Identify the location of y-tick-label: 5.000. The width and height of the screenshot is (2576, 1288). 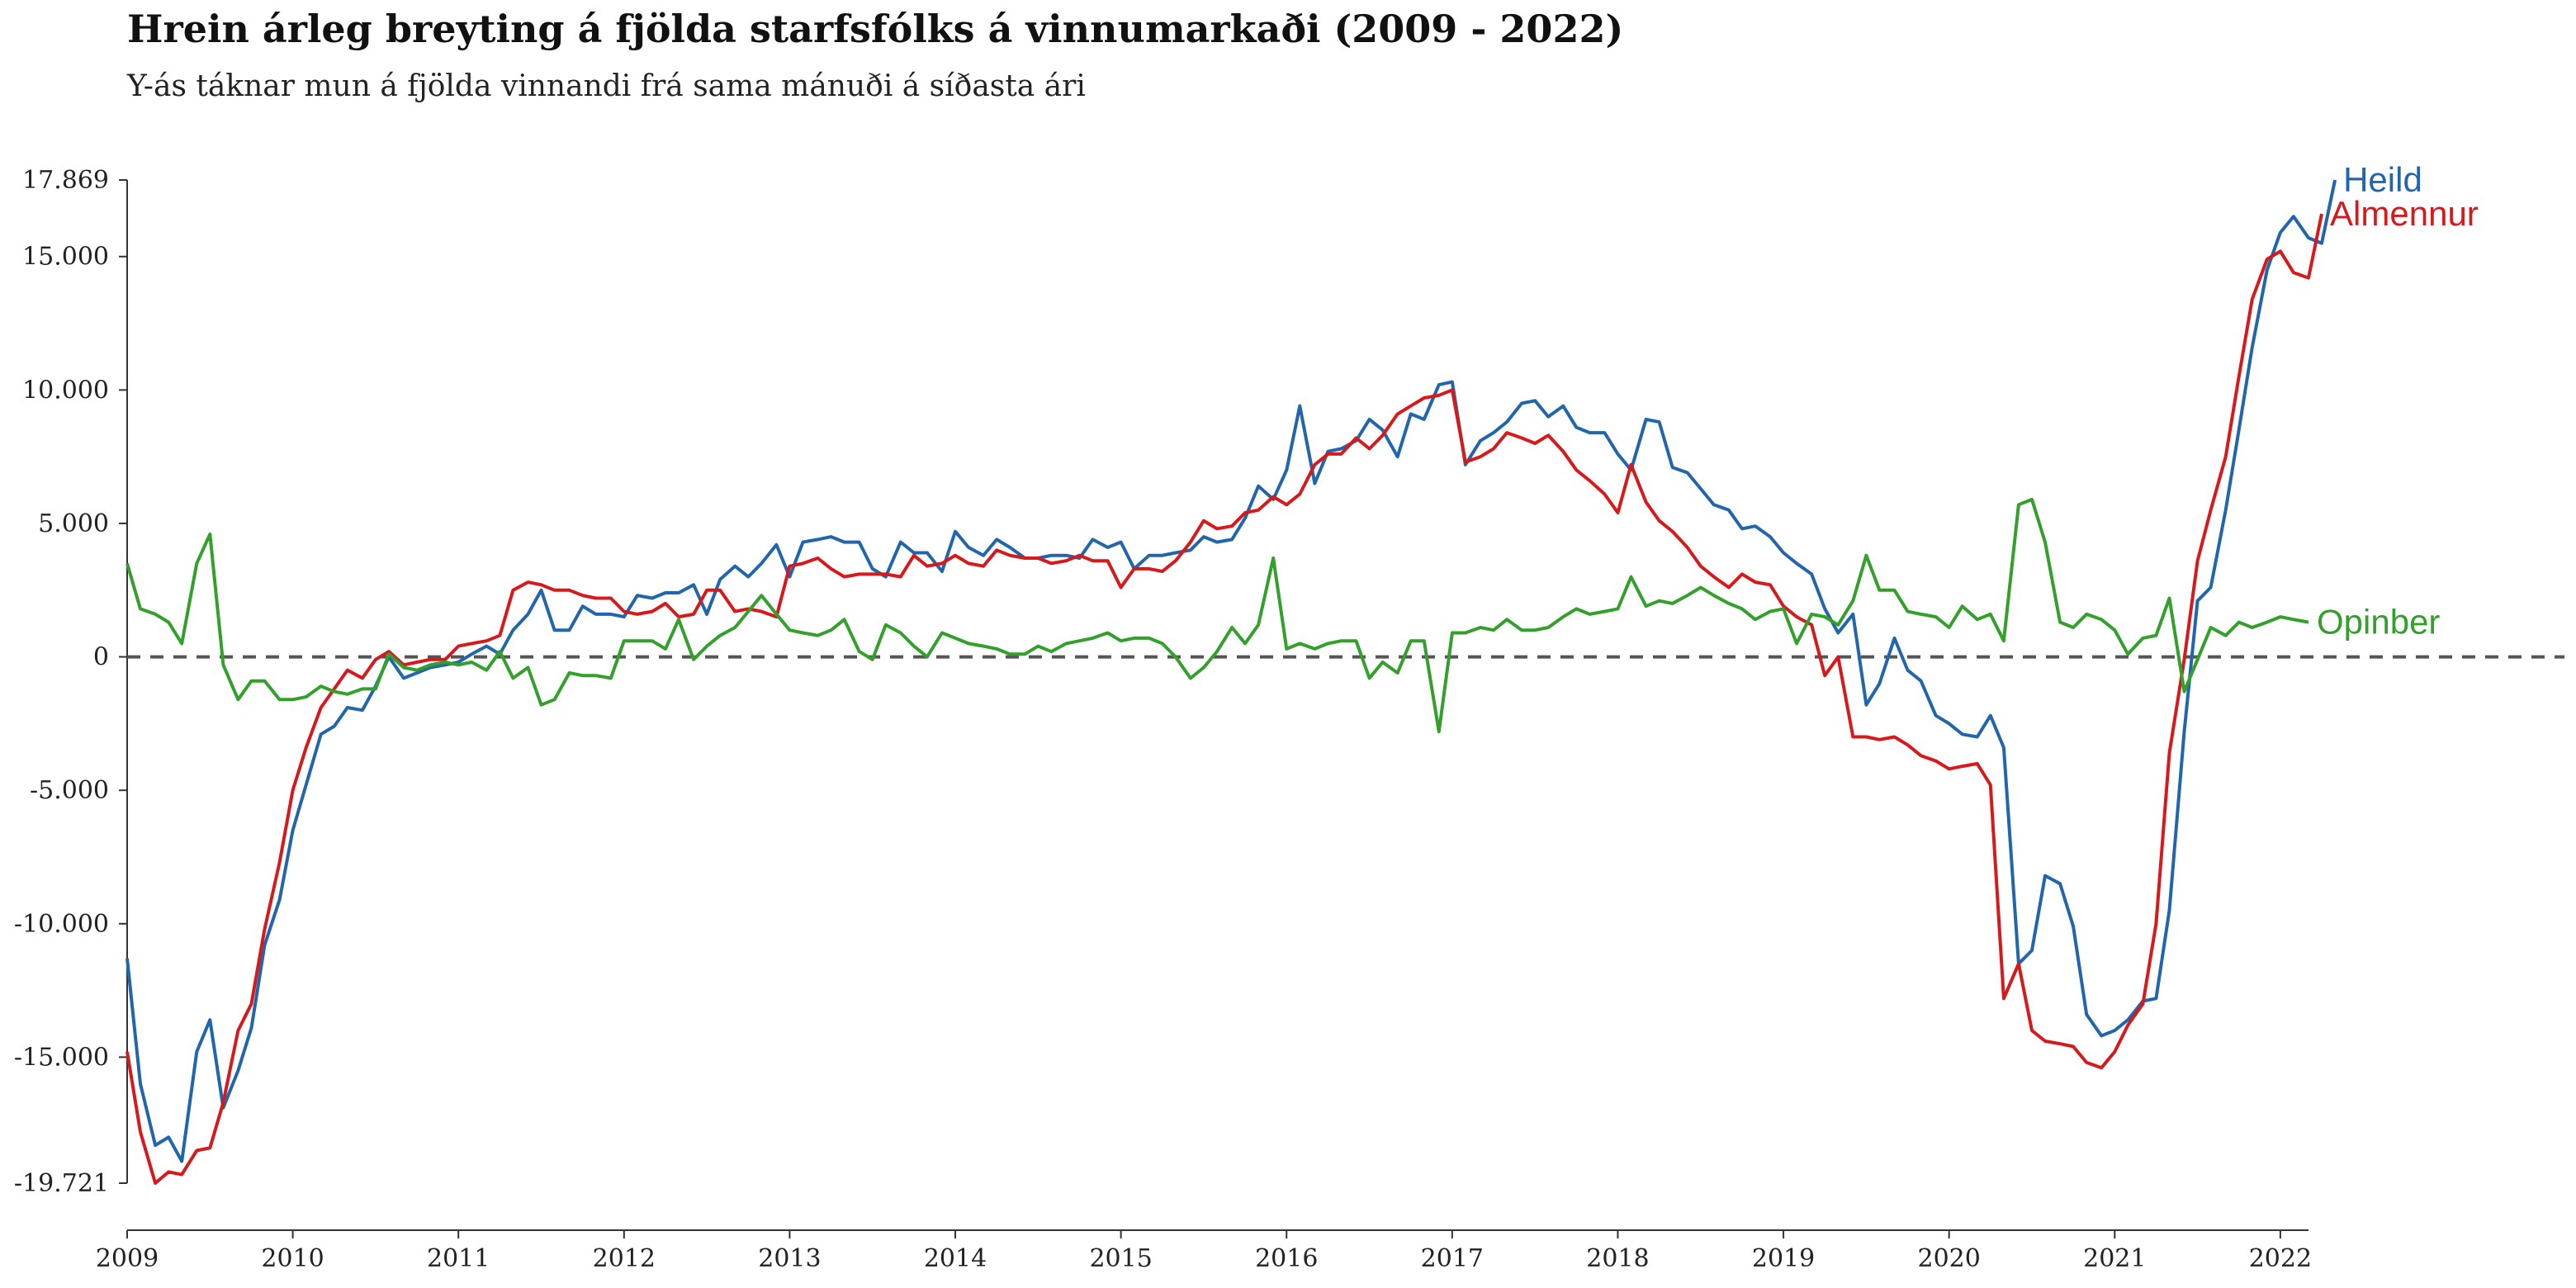
(73, 523).